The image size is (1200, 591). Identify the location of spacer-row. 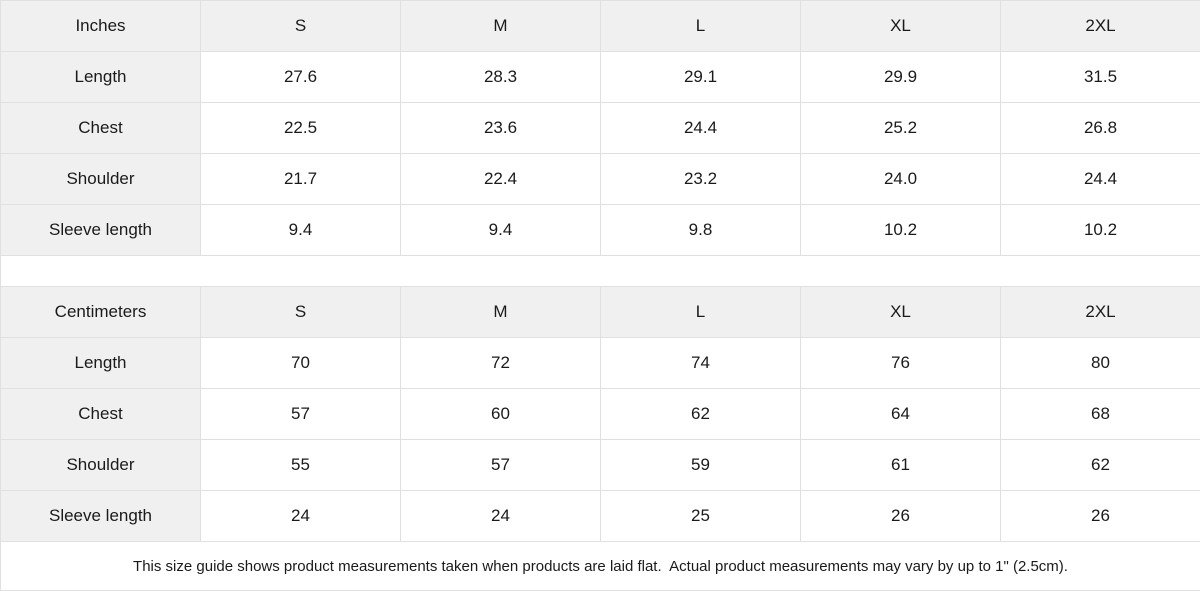
(600, 271).